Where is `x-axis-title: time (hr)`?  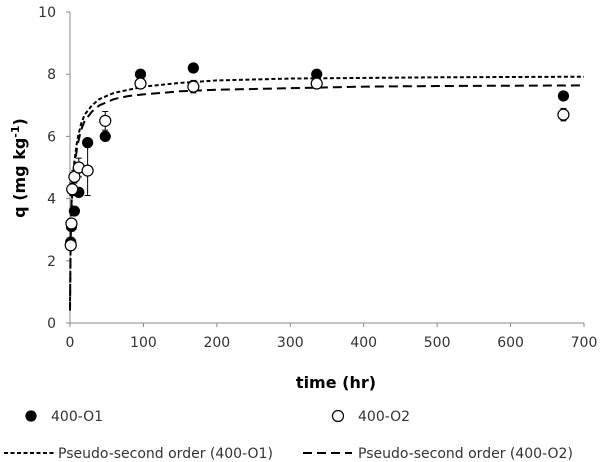
x-axis-title: time (hr) is located at coordinates (336, 382).